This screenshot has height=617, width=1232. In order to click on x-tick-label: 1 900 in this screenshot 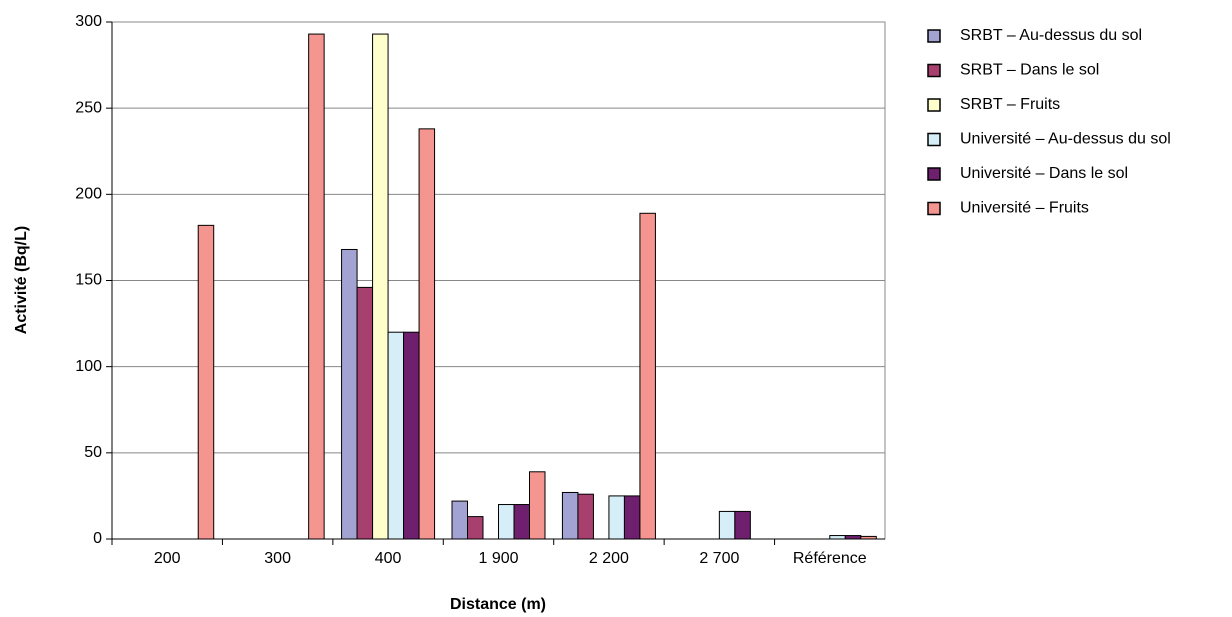, I will do `click(498, 558)`.